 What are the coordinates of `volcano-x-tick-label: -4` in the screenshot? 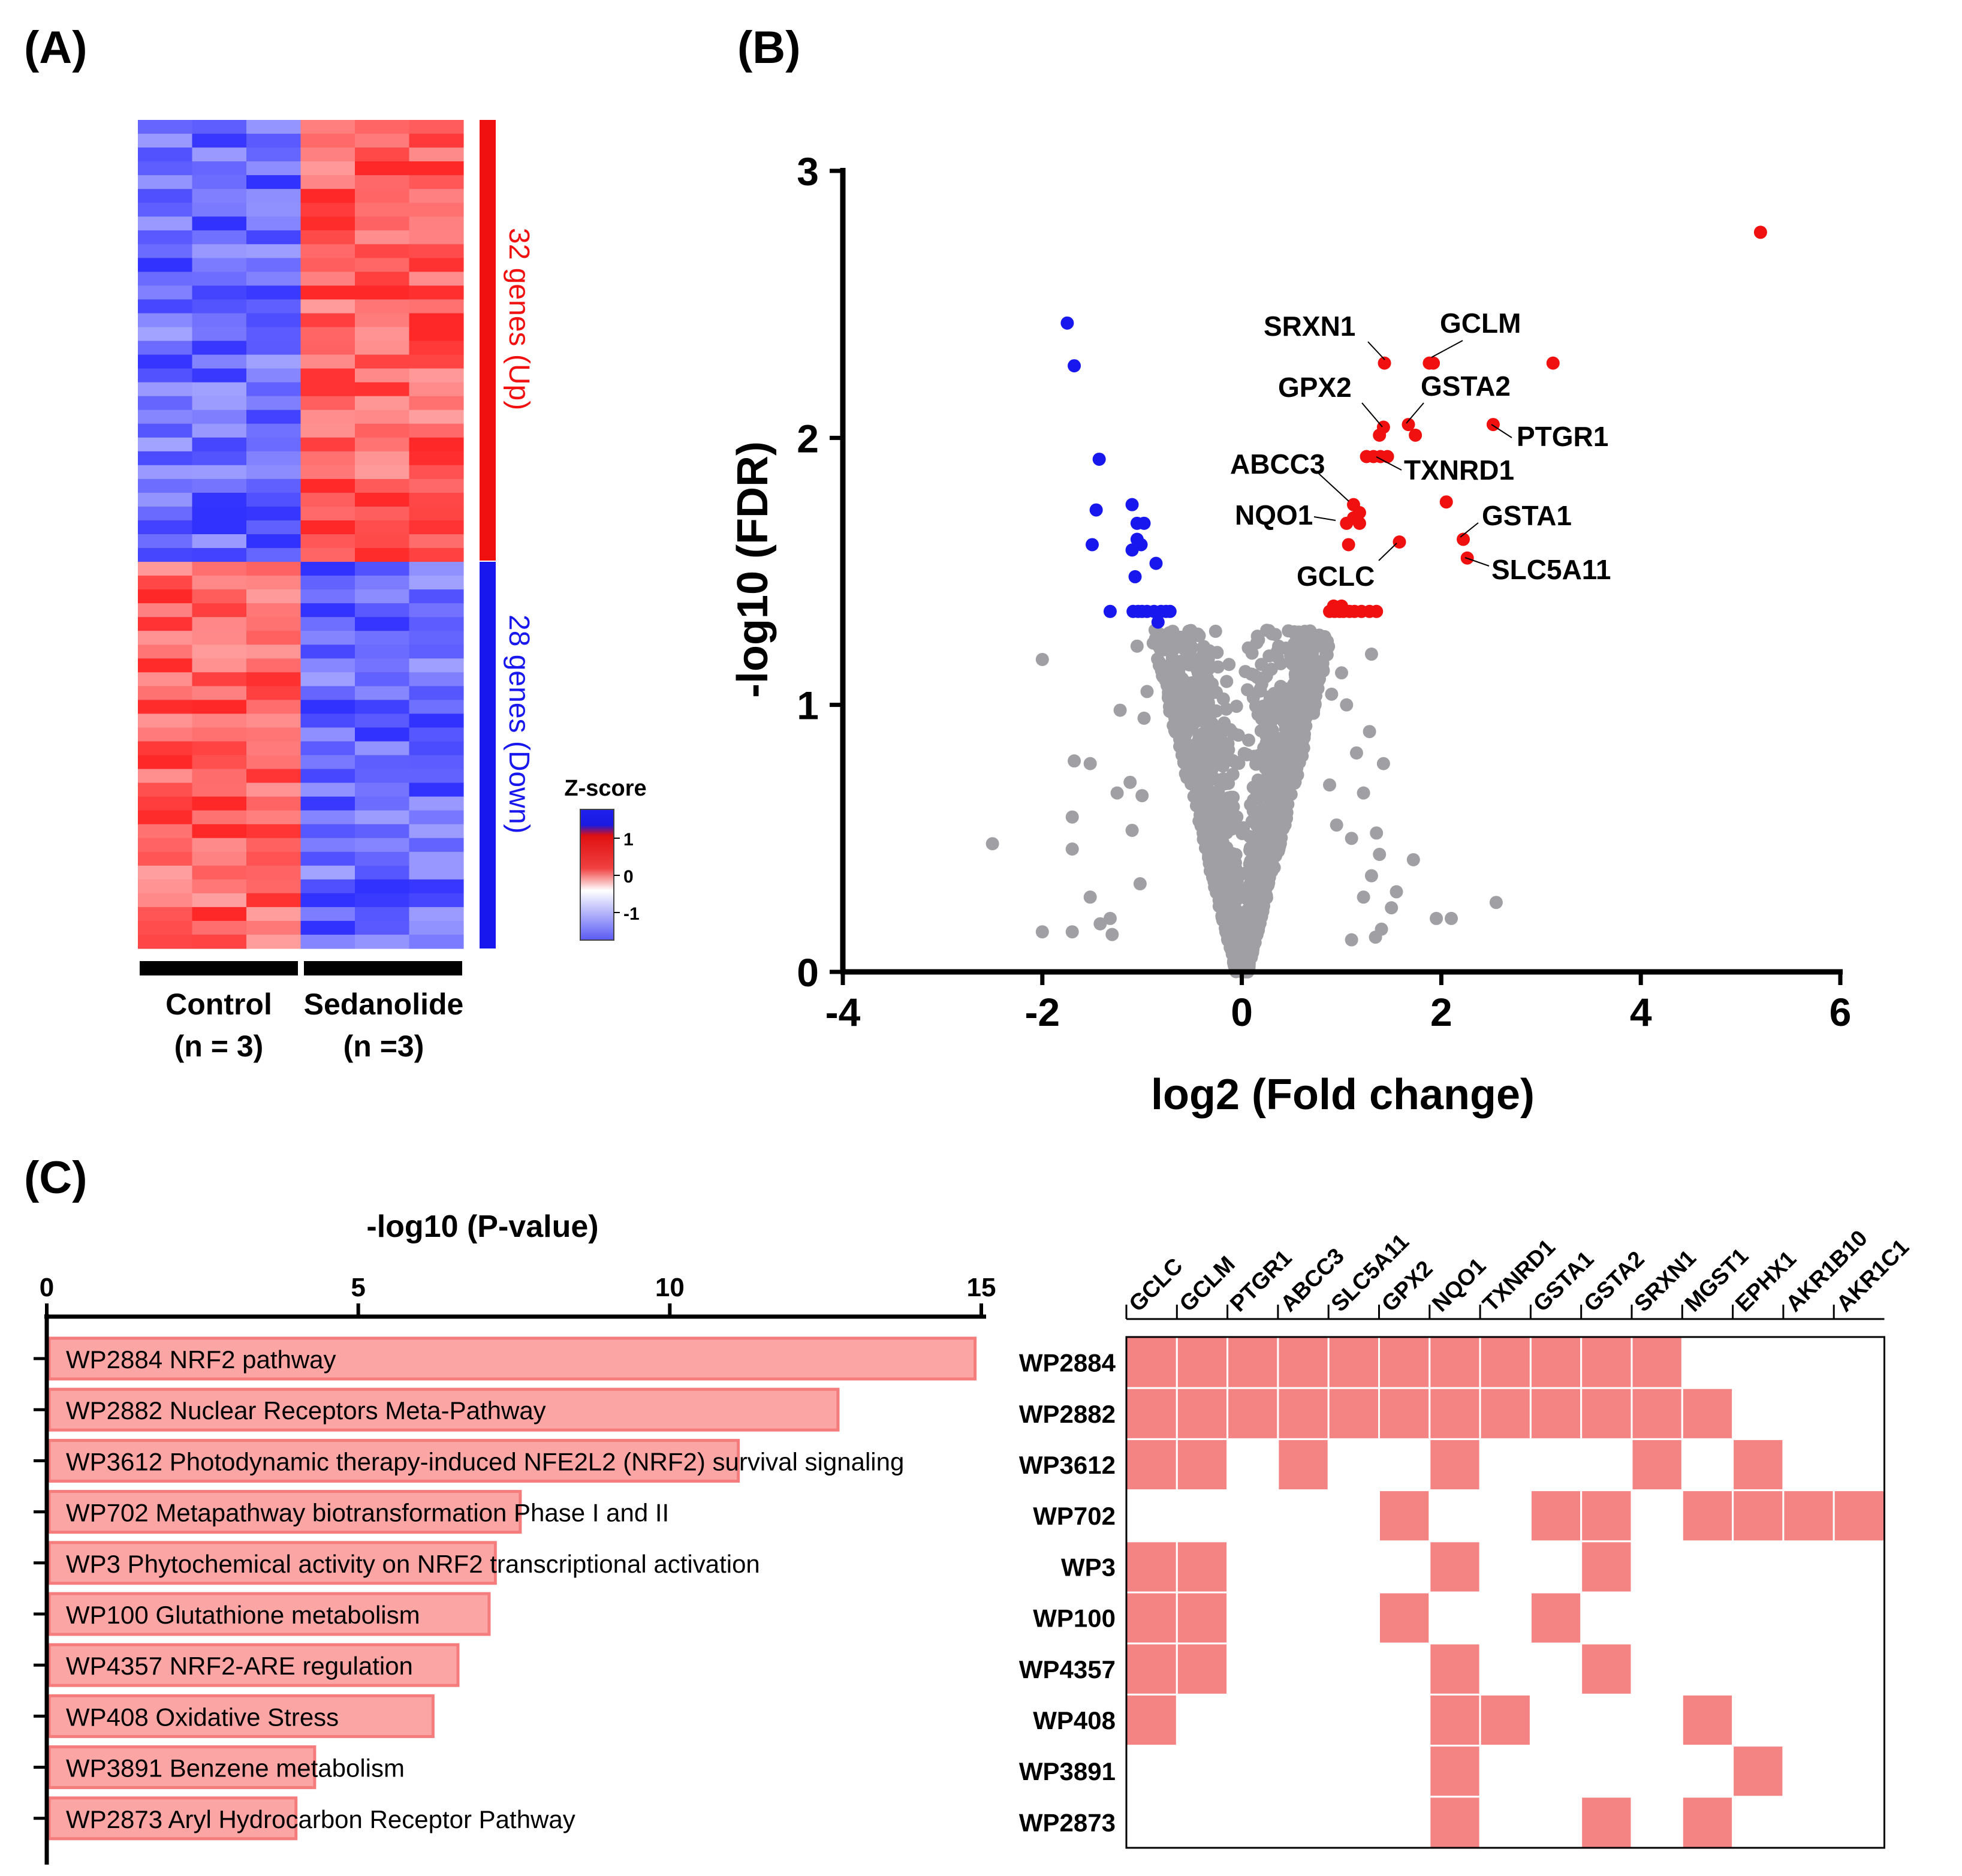 It's located at (843, 1012).